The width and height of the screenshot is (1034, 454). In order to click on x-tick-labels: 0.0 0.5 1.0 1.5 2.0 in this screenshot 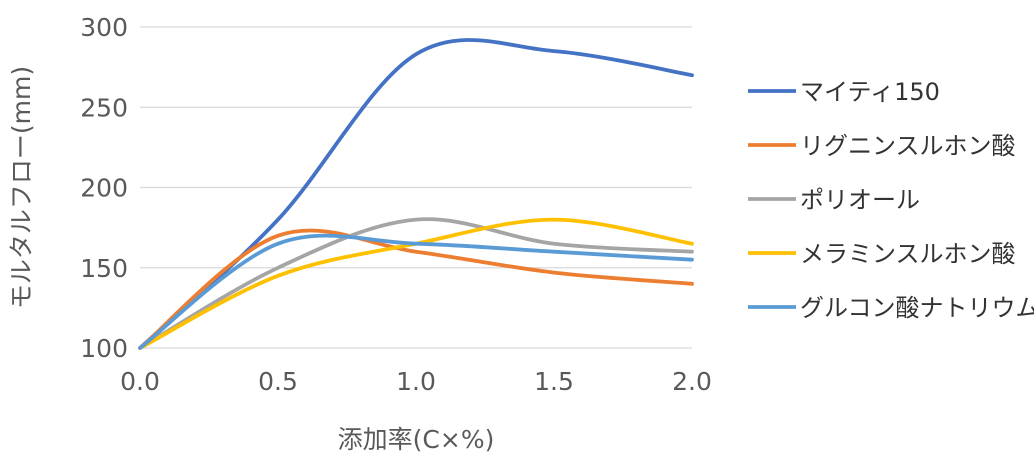, I will do `click(416, 381)`.